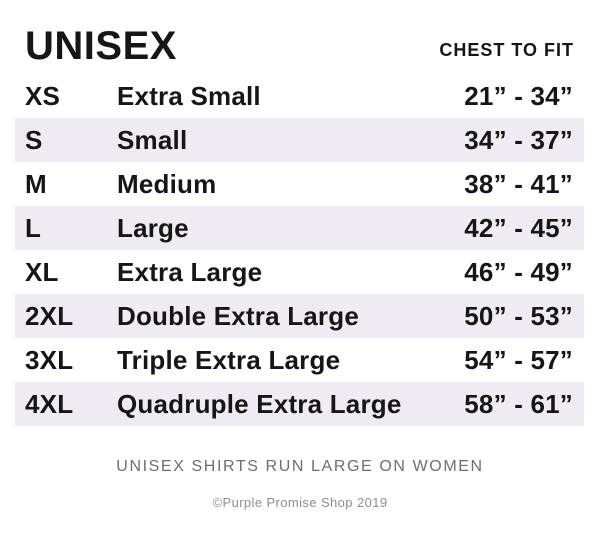 The height and width of the screenshot is (547, 600). What do you see at coordinates (299, 184) in the screenshot?
I see `size-row: M Medium 38” - 41”` at bounding box center [299, 184].